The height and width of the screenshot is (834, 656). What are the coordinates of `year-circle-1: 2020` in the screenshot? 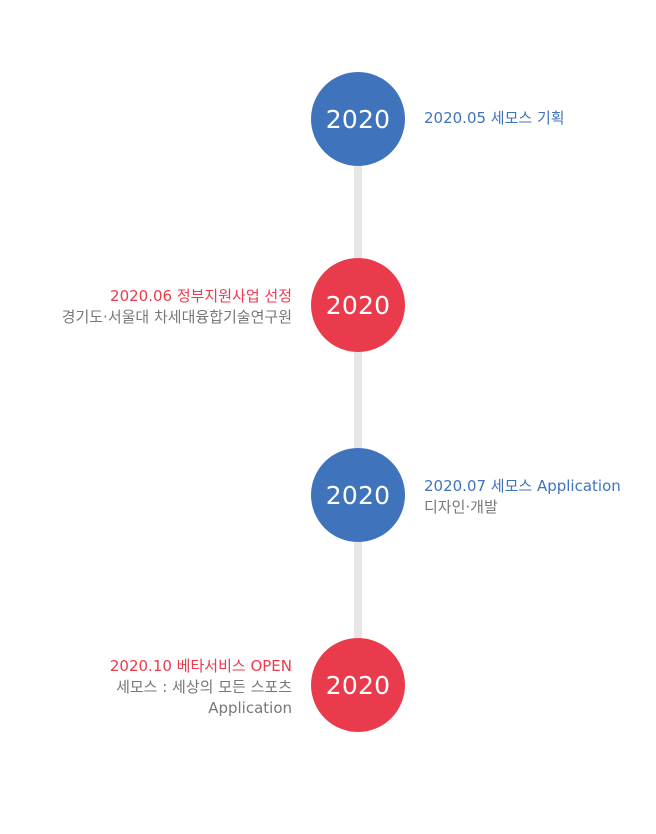 It's located at (358, 119).